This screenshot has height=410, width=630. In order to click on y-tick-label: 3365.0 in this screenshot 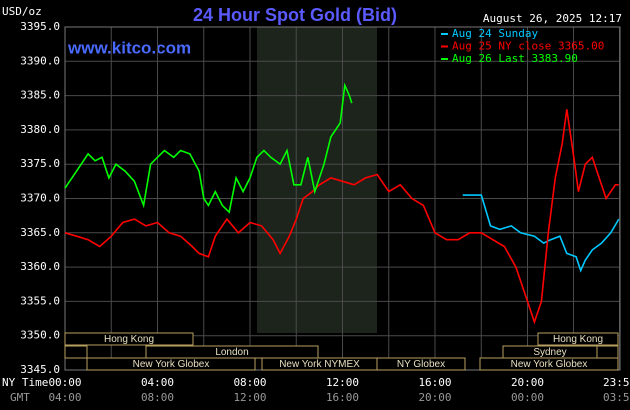, I will do `click(40, 232)`.